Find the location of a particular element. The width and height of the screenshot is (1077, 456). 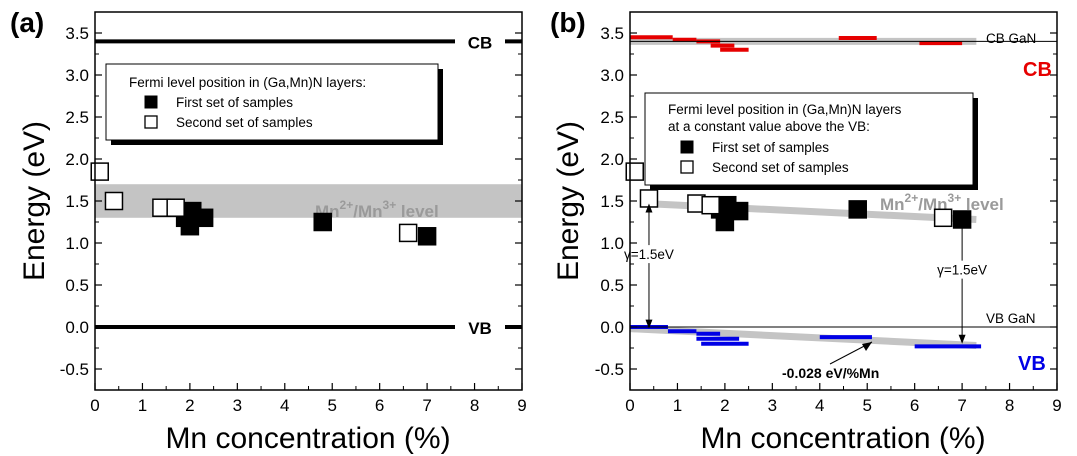

panel-a-level-label: Mn2+/Mn3+ level is located at coordinates (377, 209).